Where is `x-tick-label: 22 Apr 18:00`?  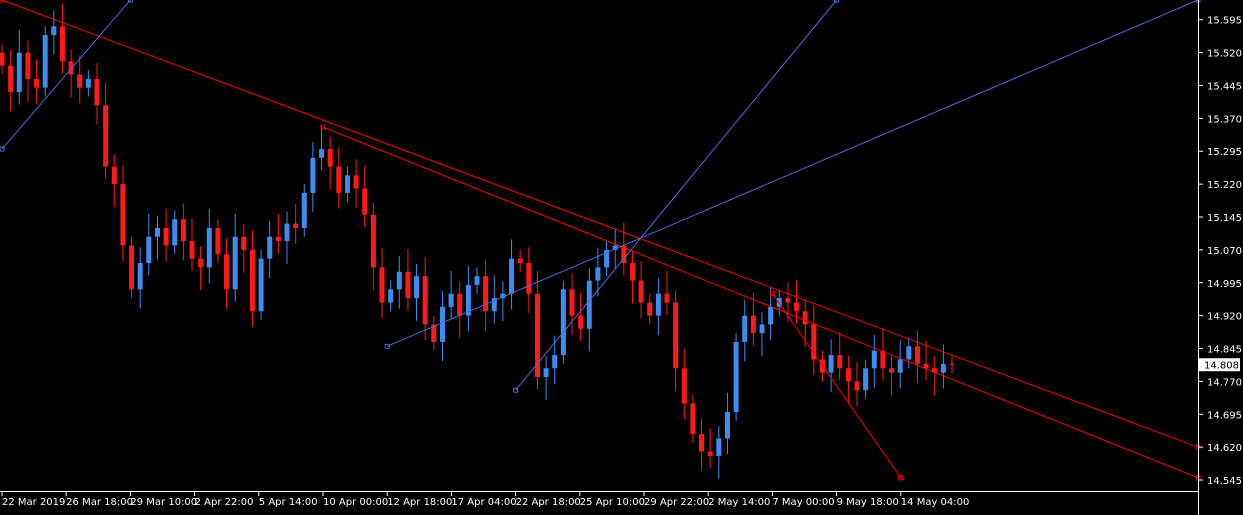 x-tick-label: 22 Apr 18:00 is located at coordinates (548, 502).